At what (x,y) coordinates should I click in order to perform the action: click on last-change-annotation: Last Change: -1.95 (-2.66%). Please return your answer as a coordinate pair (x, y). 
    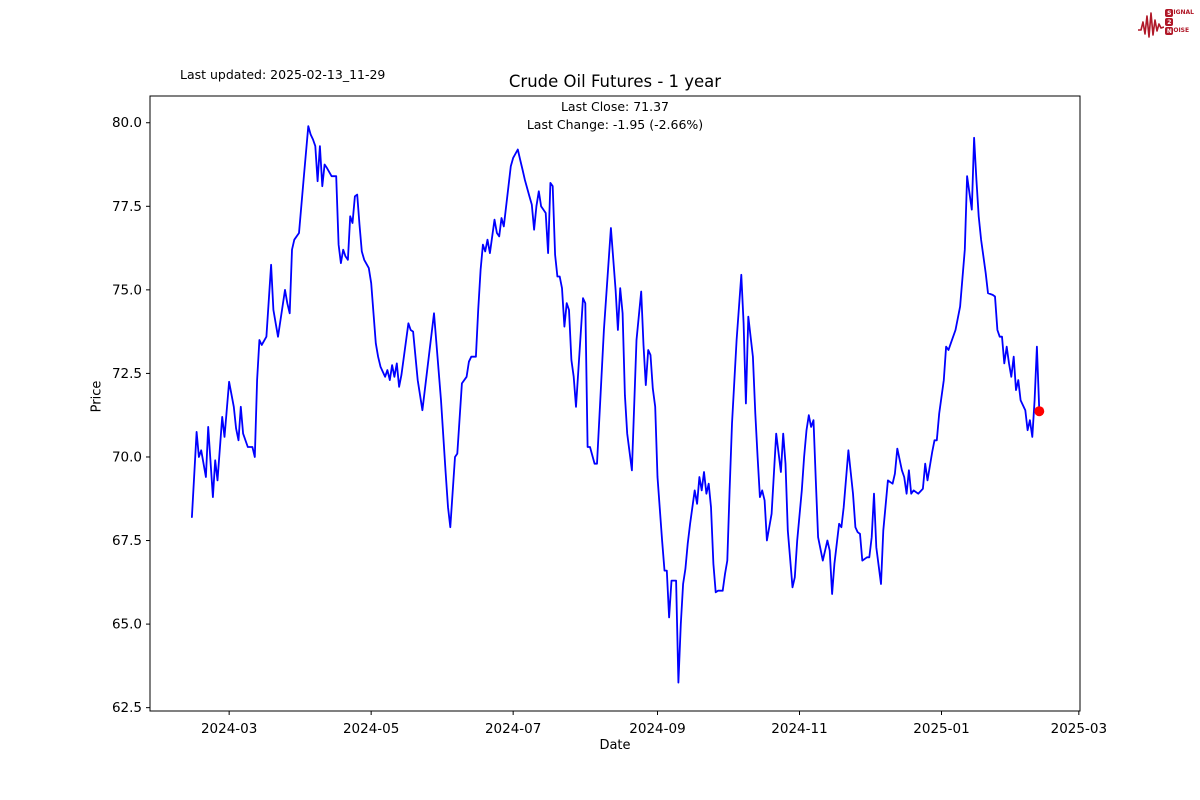
    Looking at the image, I should click on (615, 124).